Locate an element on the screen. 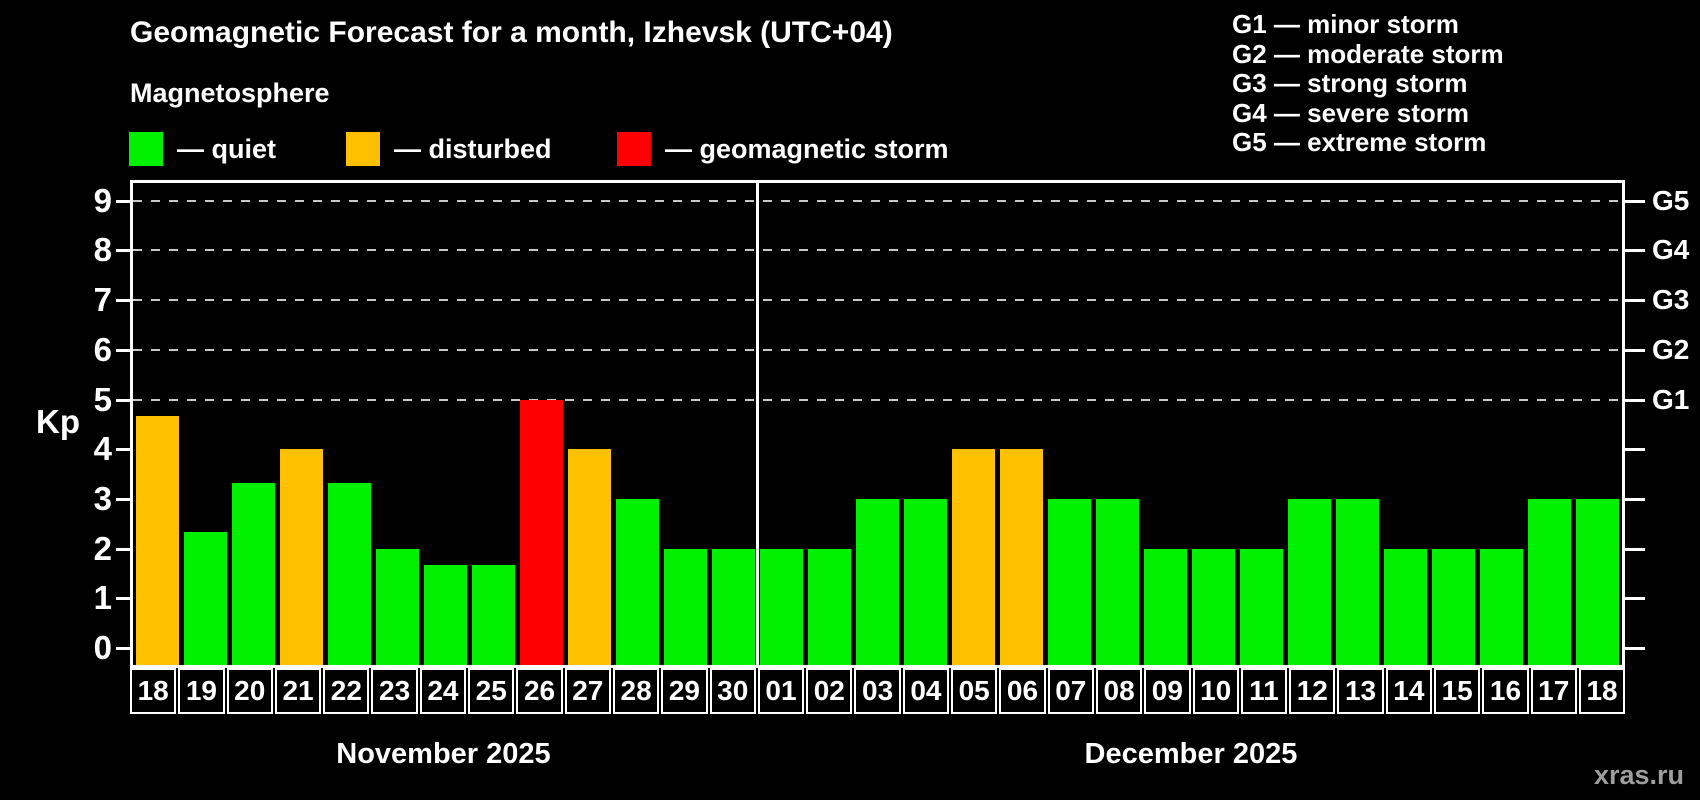 This screenshot has width=1700, height=800. date-label: 08 is located at coordinates (1119, 691).